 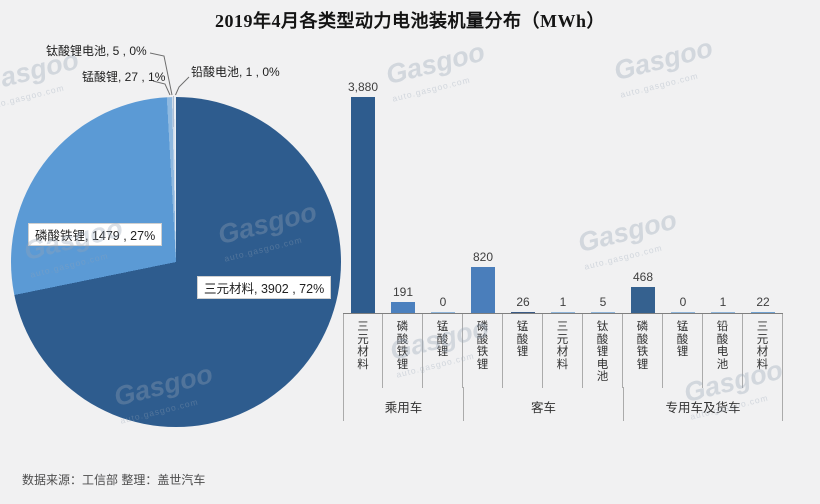 I want to click on bar-value-label: 3,880, so click(x=363, y=87).